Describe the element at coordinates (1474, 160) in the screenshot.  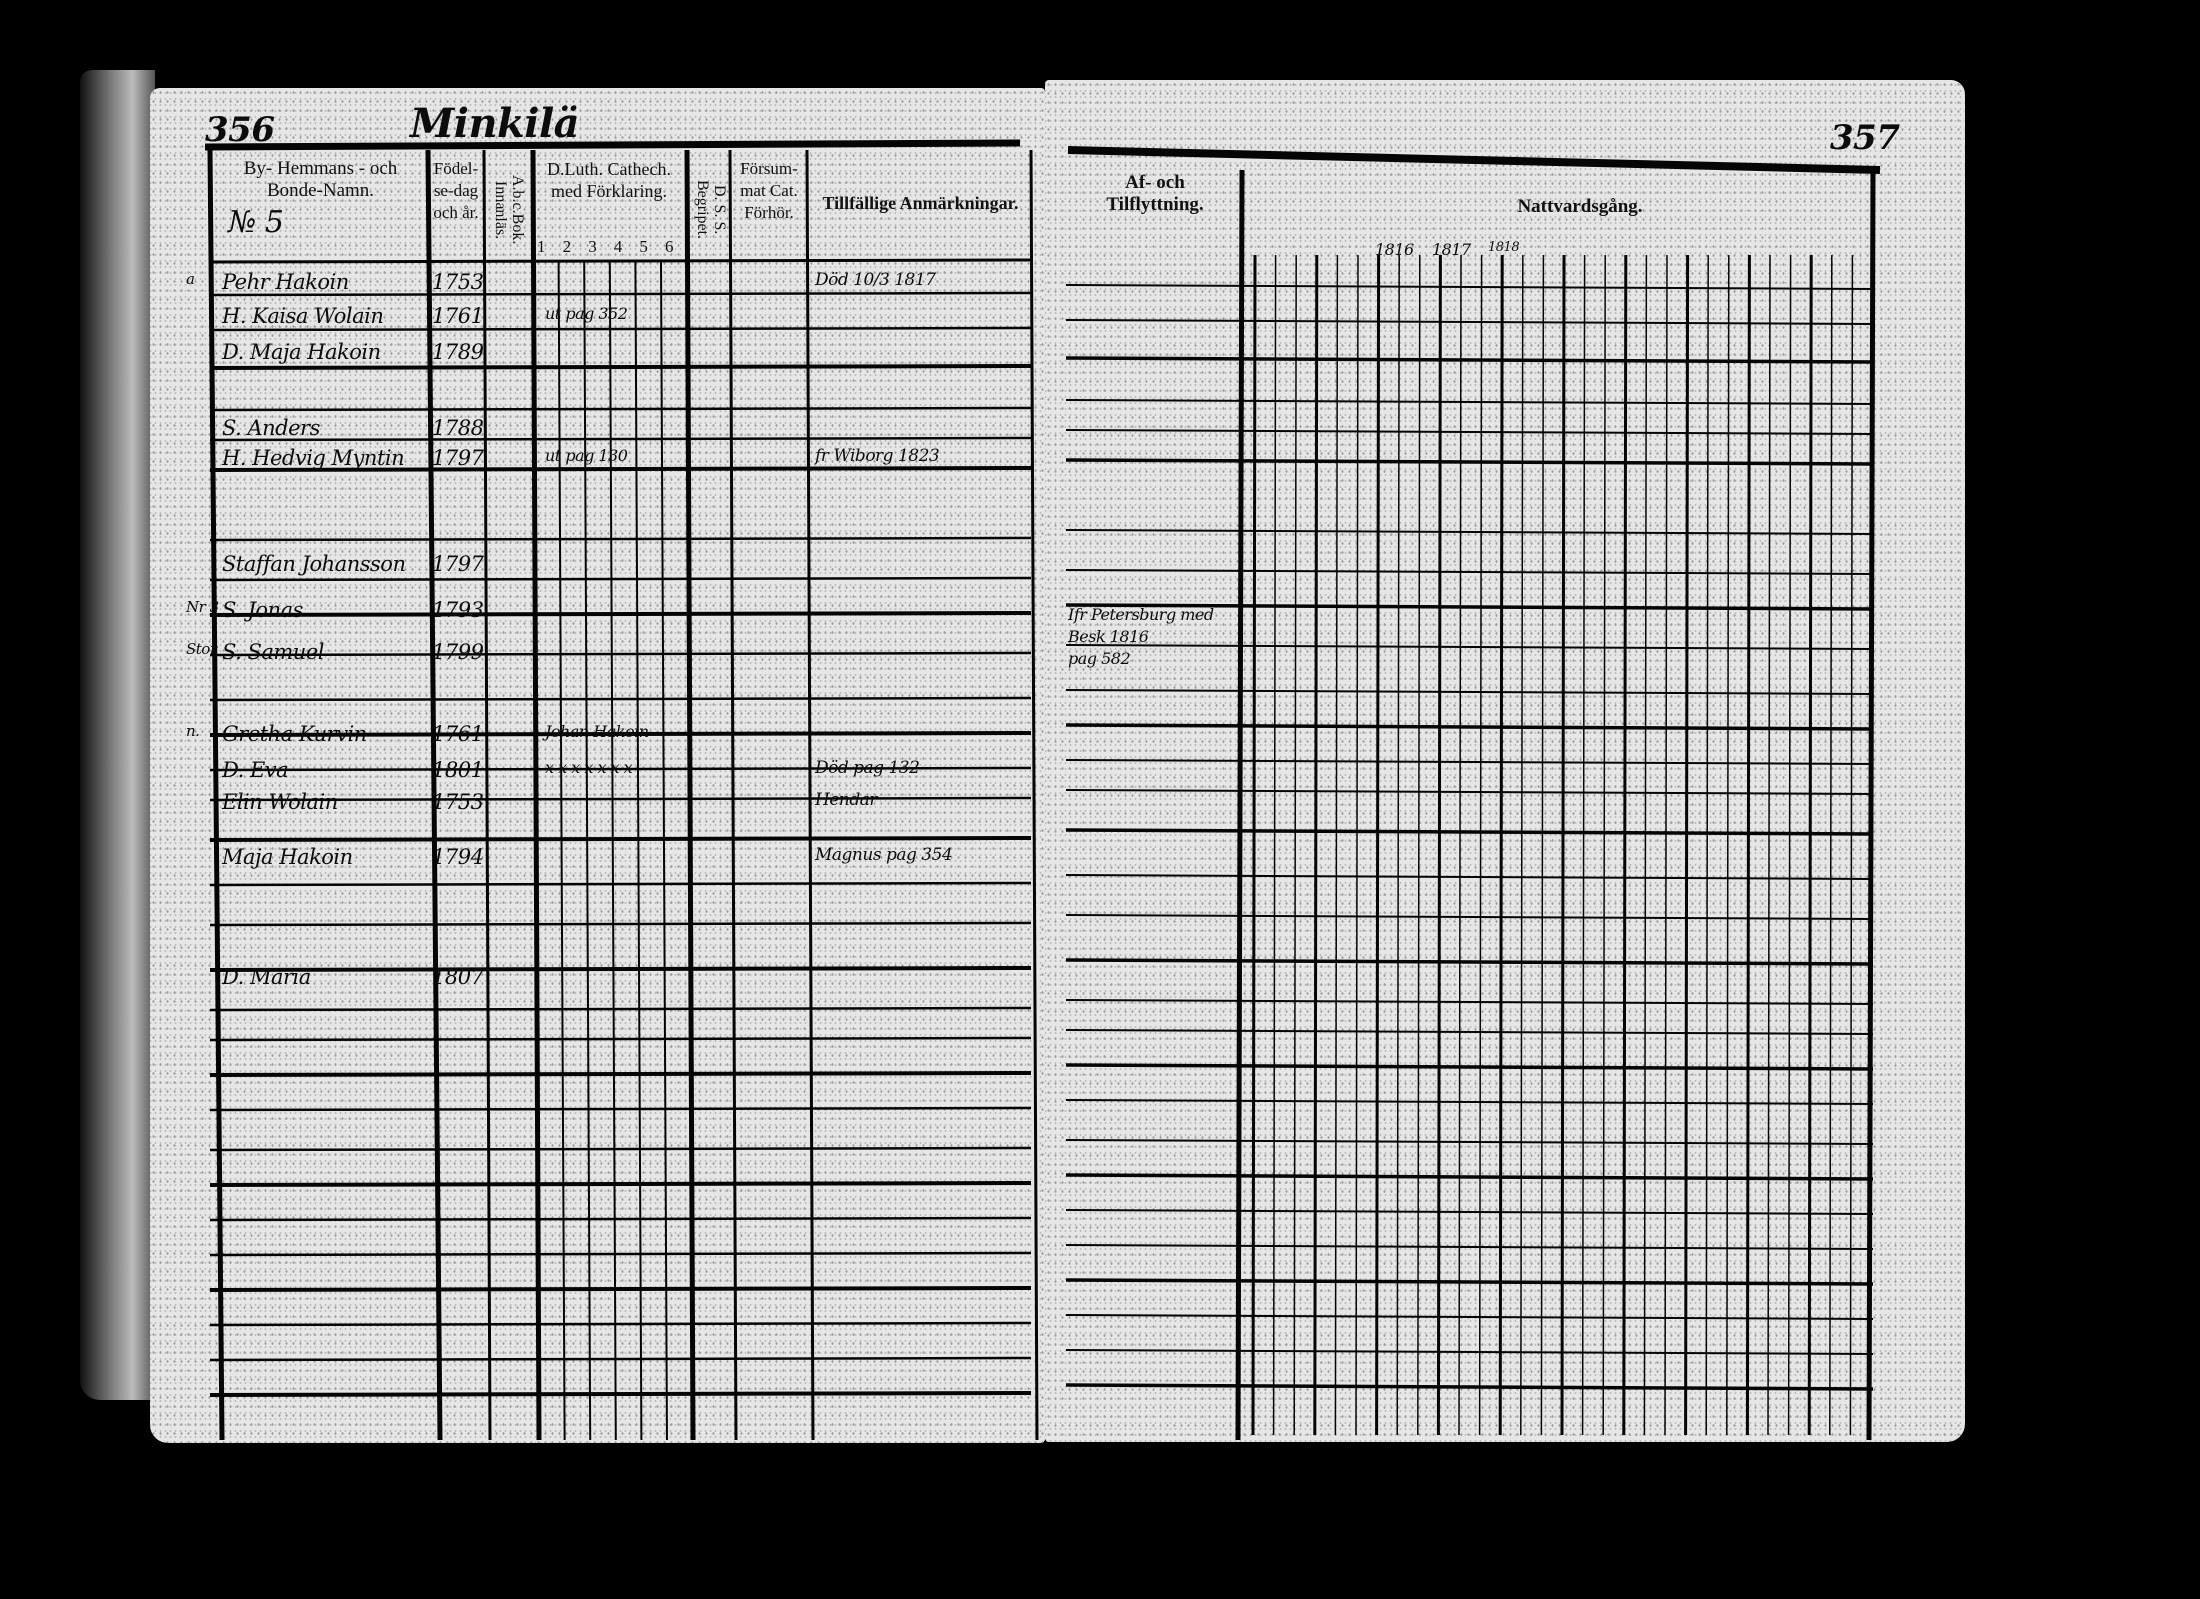
I see `header-rule` at that location.